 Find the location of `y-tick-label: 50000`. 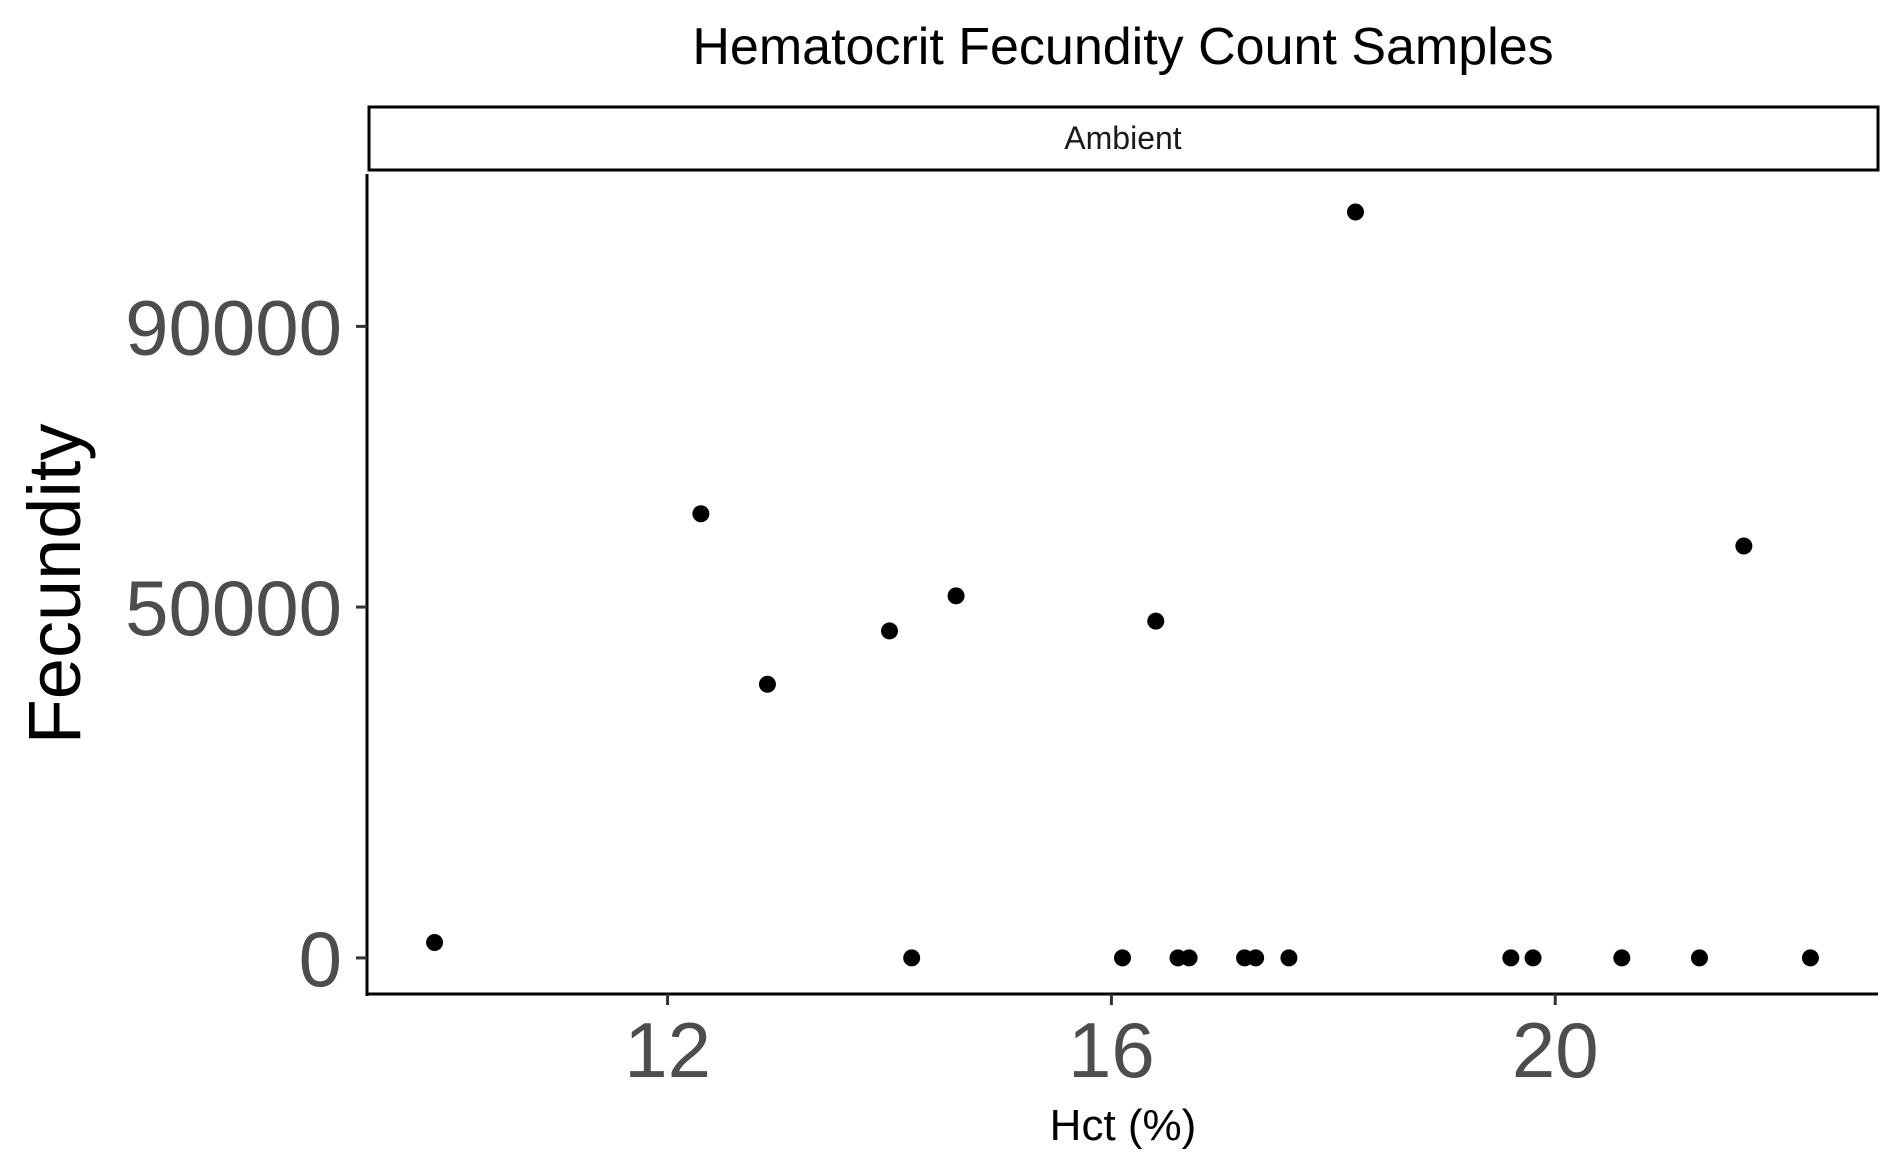

y-tick-label: 50000 is located at coordinates (233, 608).